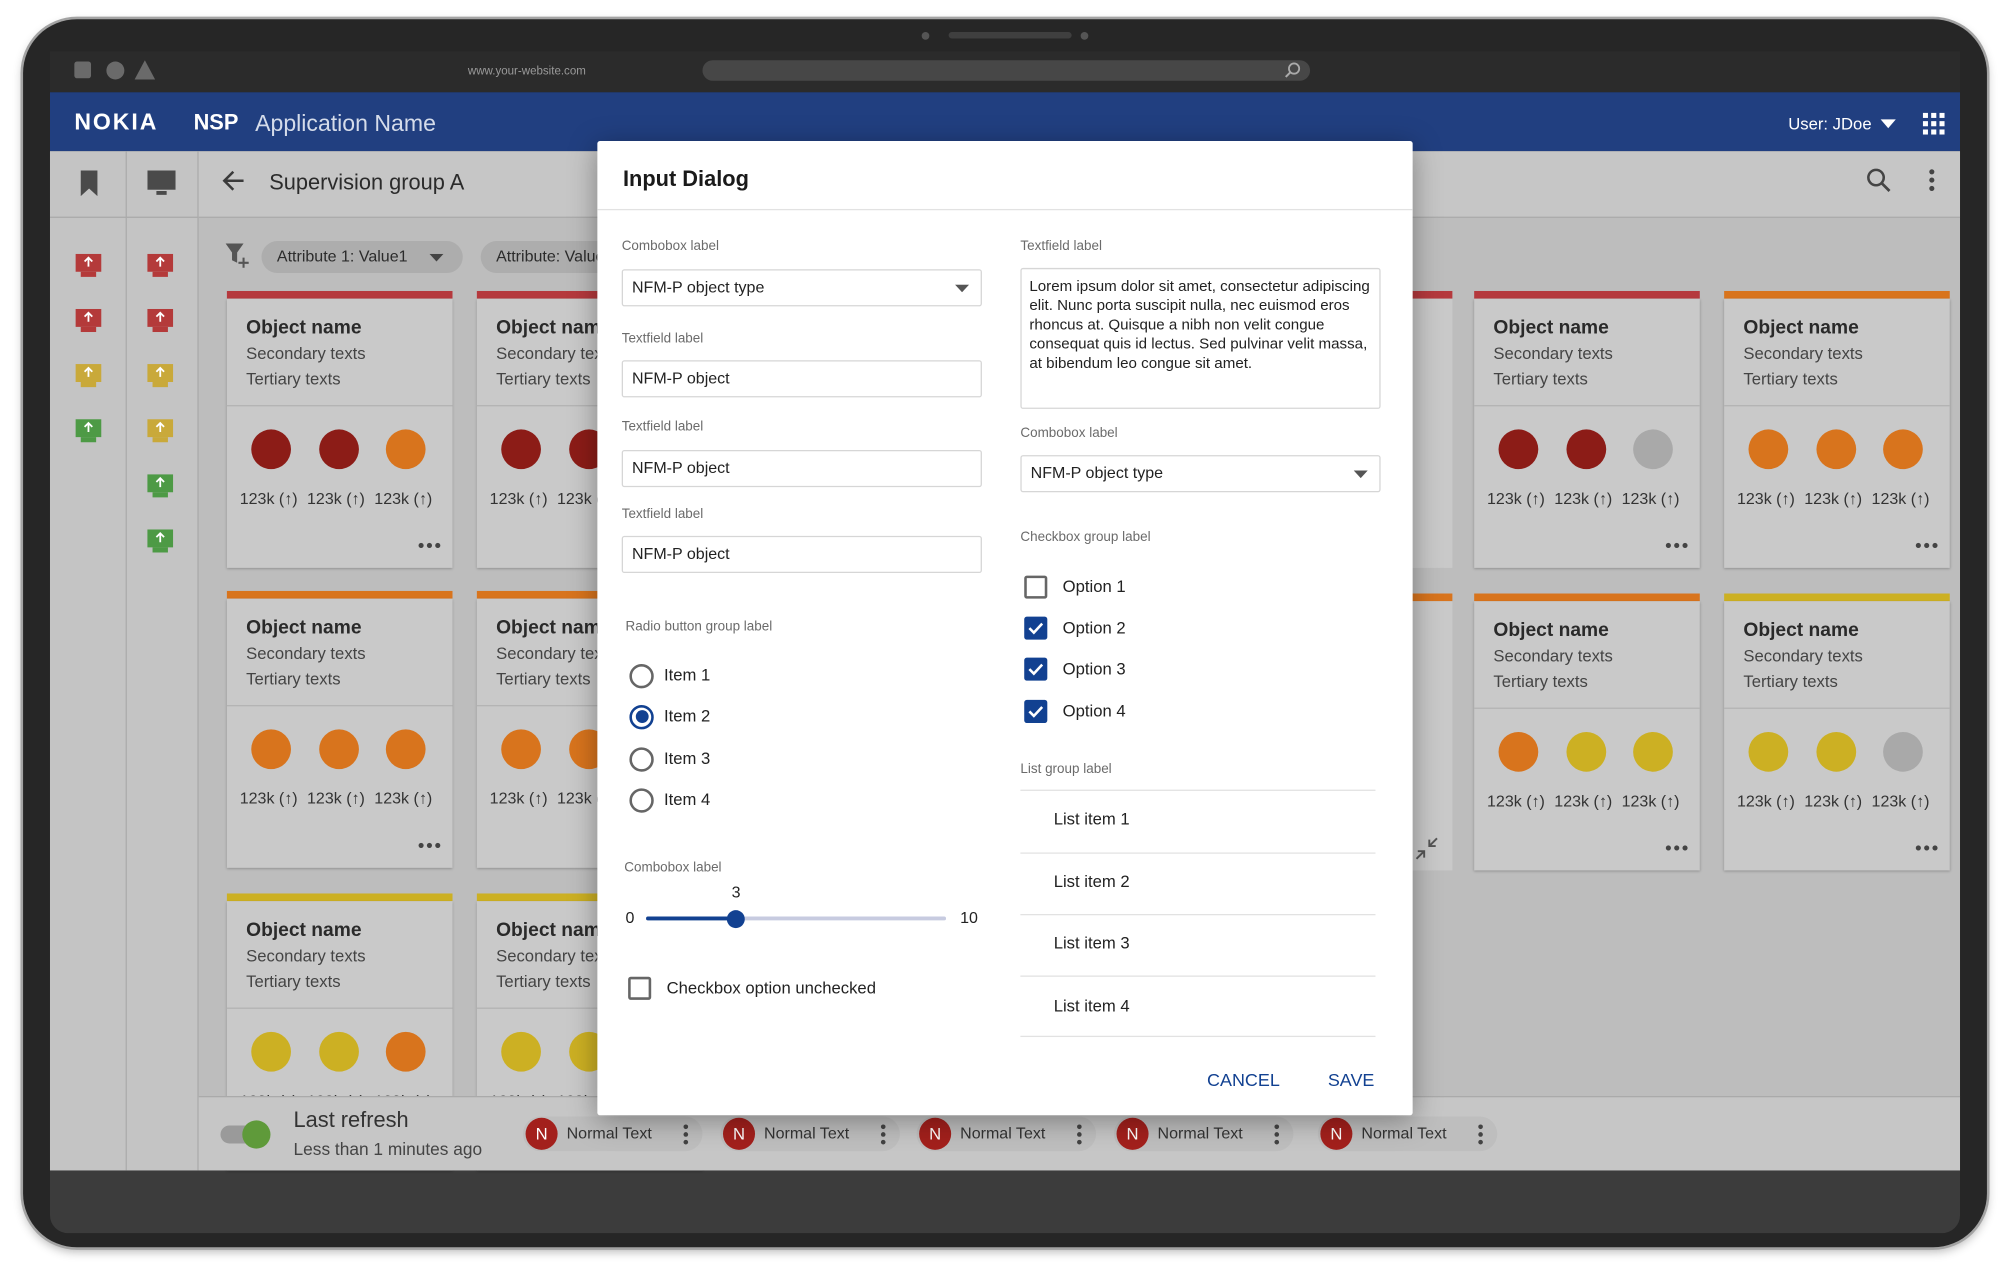 The width and height of the screenshot is (2010, 1275). I want to click on filter-chip-text: Attribute 1: Value1, so click(342, 256).